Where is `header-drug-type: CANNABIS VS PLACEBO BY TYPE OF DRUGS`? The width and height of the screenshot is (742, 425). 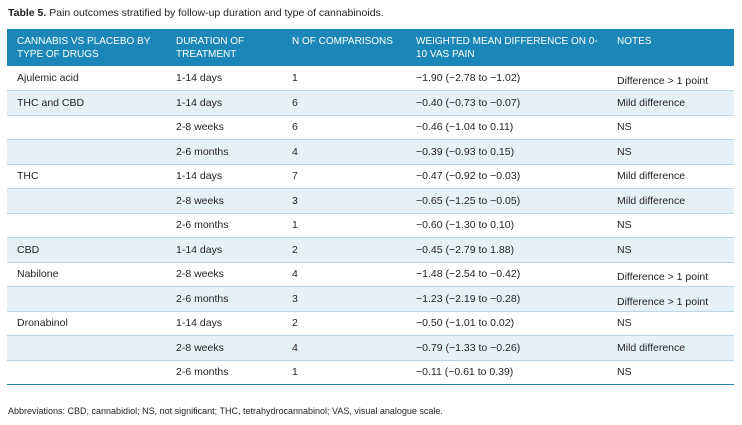 header-drug-type: CANNABIS VS PLACEBO BY TYPE OF DRUGS is located at coordinates (86, 47).